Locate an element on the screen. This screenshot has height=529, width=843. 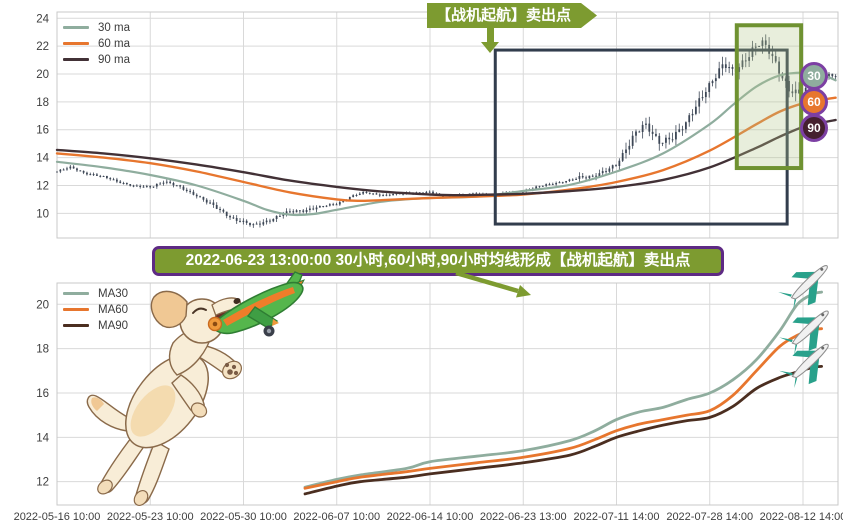
x-axis-label: 2022-08-12 14:00 is located at coordinates (801, 517).